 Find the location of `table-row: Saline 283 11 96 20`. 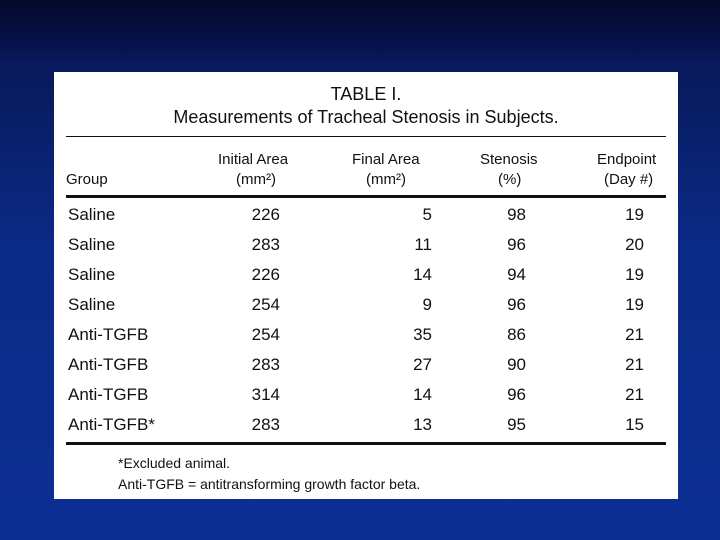

table-row: Saline 283 11 96 20 is located at coordinates (366, 245).